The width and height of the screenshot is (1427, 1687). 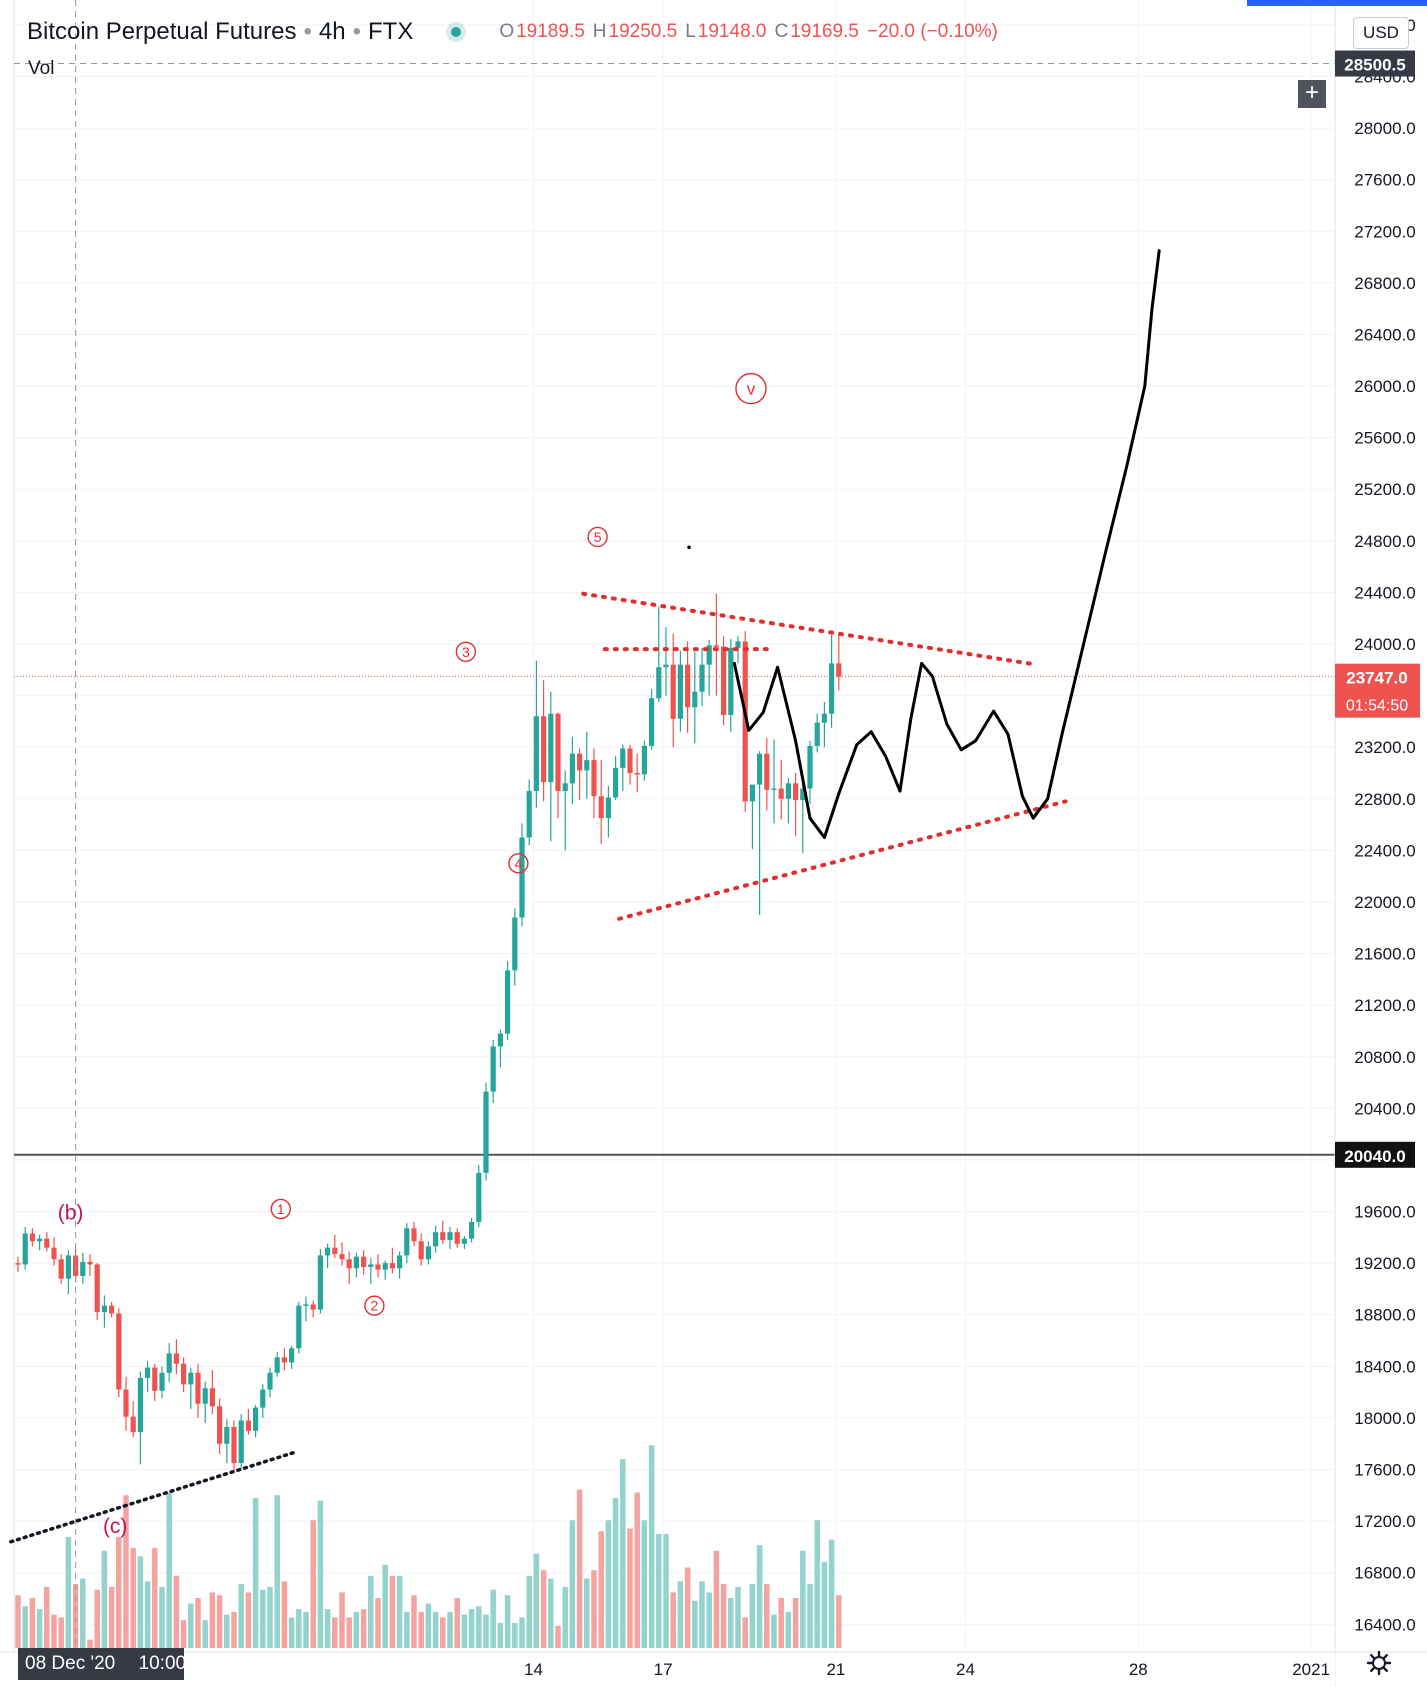 What do you see at coordinates (1384, 1005) in the screenshot?
I see `price-tick-label: 21200.0` at bounding box center [1384, 1005].